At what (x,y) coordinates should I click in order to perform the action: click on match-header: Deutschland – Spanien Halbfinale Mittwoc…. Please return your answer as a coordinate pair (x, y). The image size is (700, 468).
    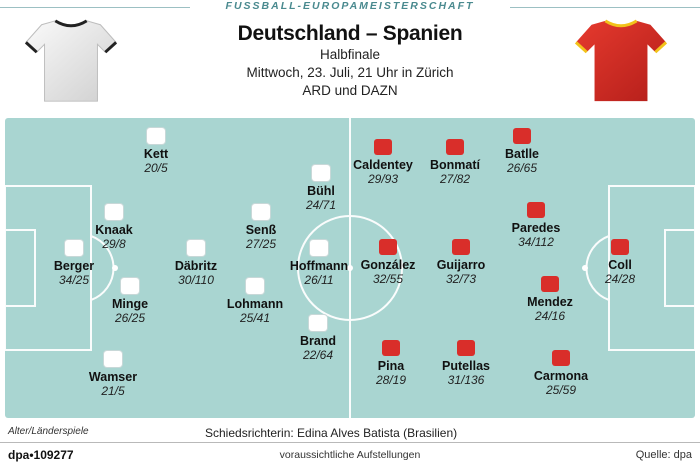
    Looking at the image, I should click on (350, 61).